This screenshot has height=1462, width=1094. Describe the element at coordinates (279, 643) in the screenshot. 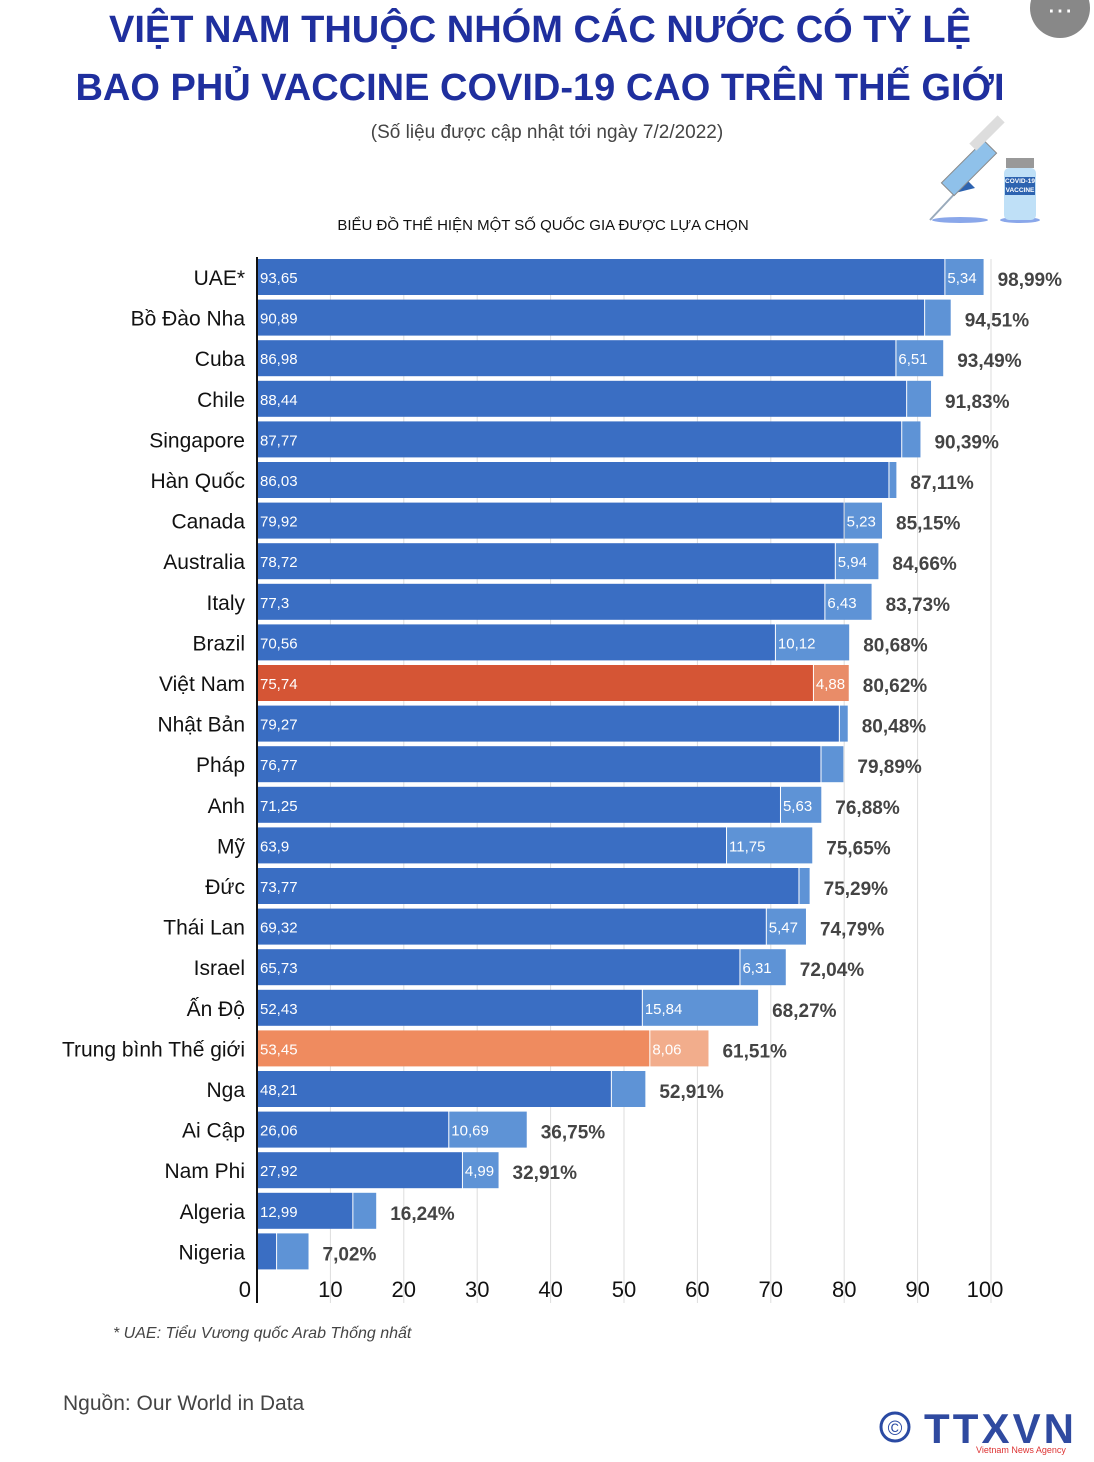

I see `bar-value-label: 70,56` at that location.